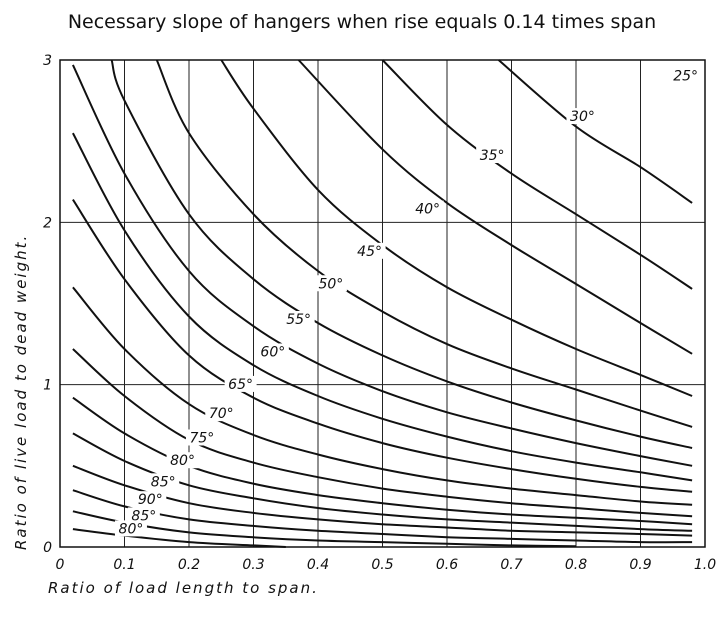 The image size is (725, 625). I want to click on curve-label: 65°, so click(240, 385).